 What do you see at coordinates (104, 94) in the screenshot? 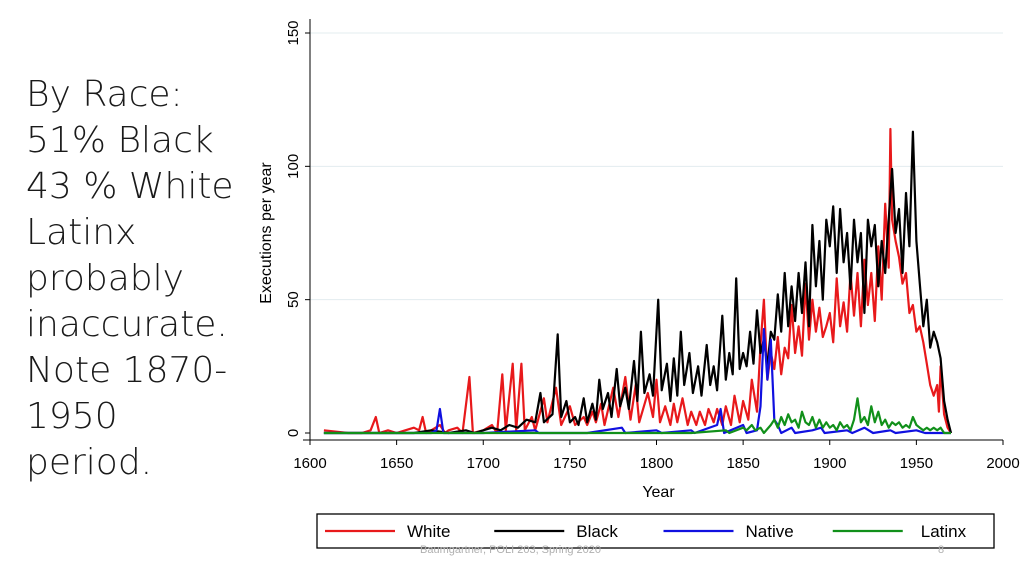
I see `slide-text-line: By Race:` at bounding box center [104, 94].